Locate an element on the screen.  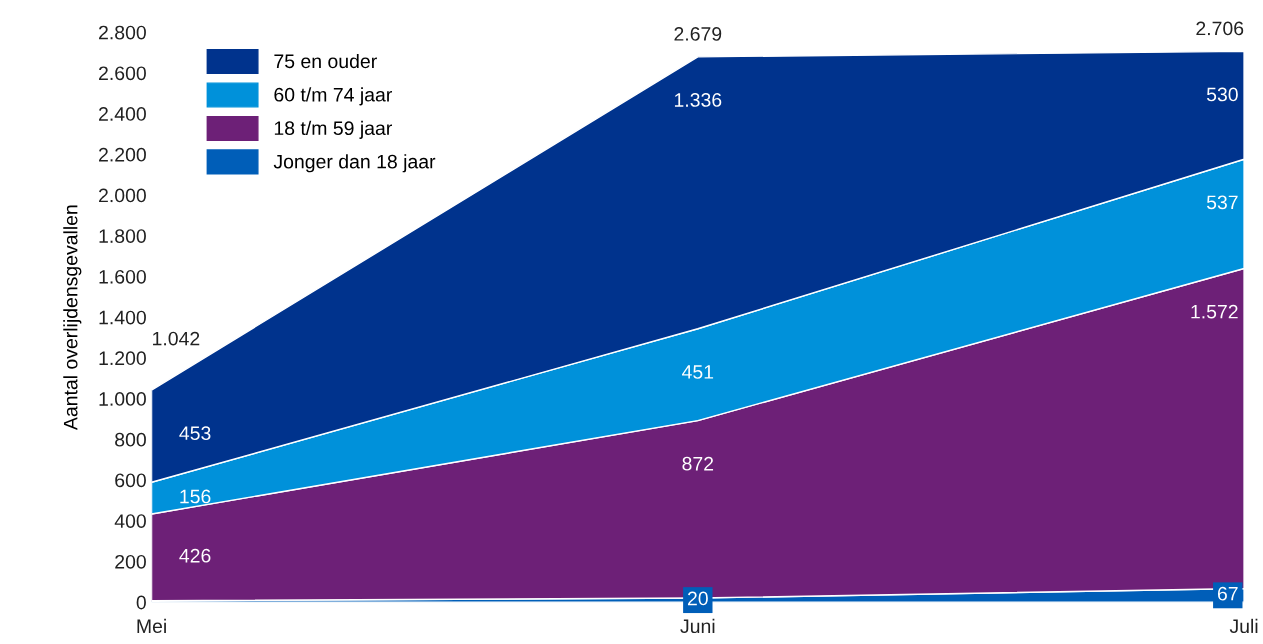
y-tick-label: 800 is located at coordinates (130, 439).